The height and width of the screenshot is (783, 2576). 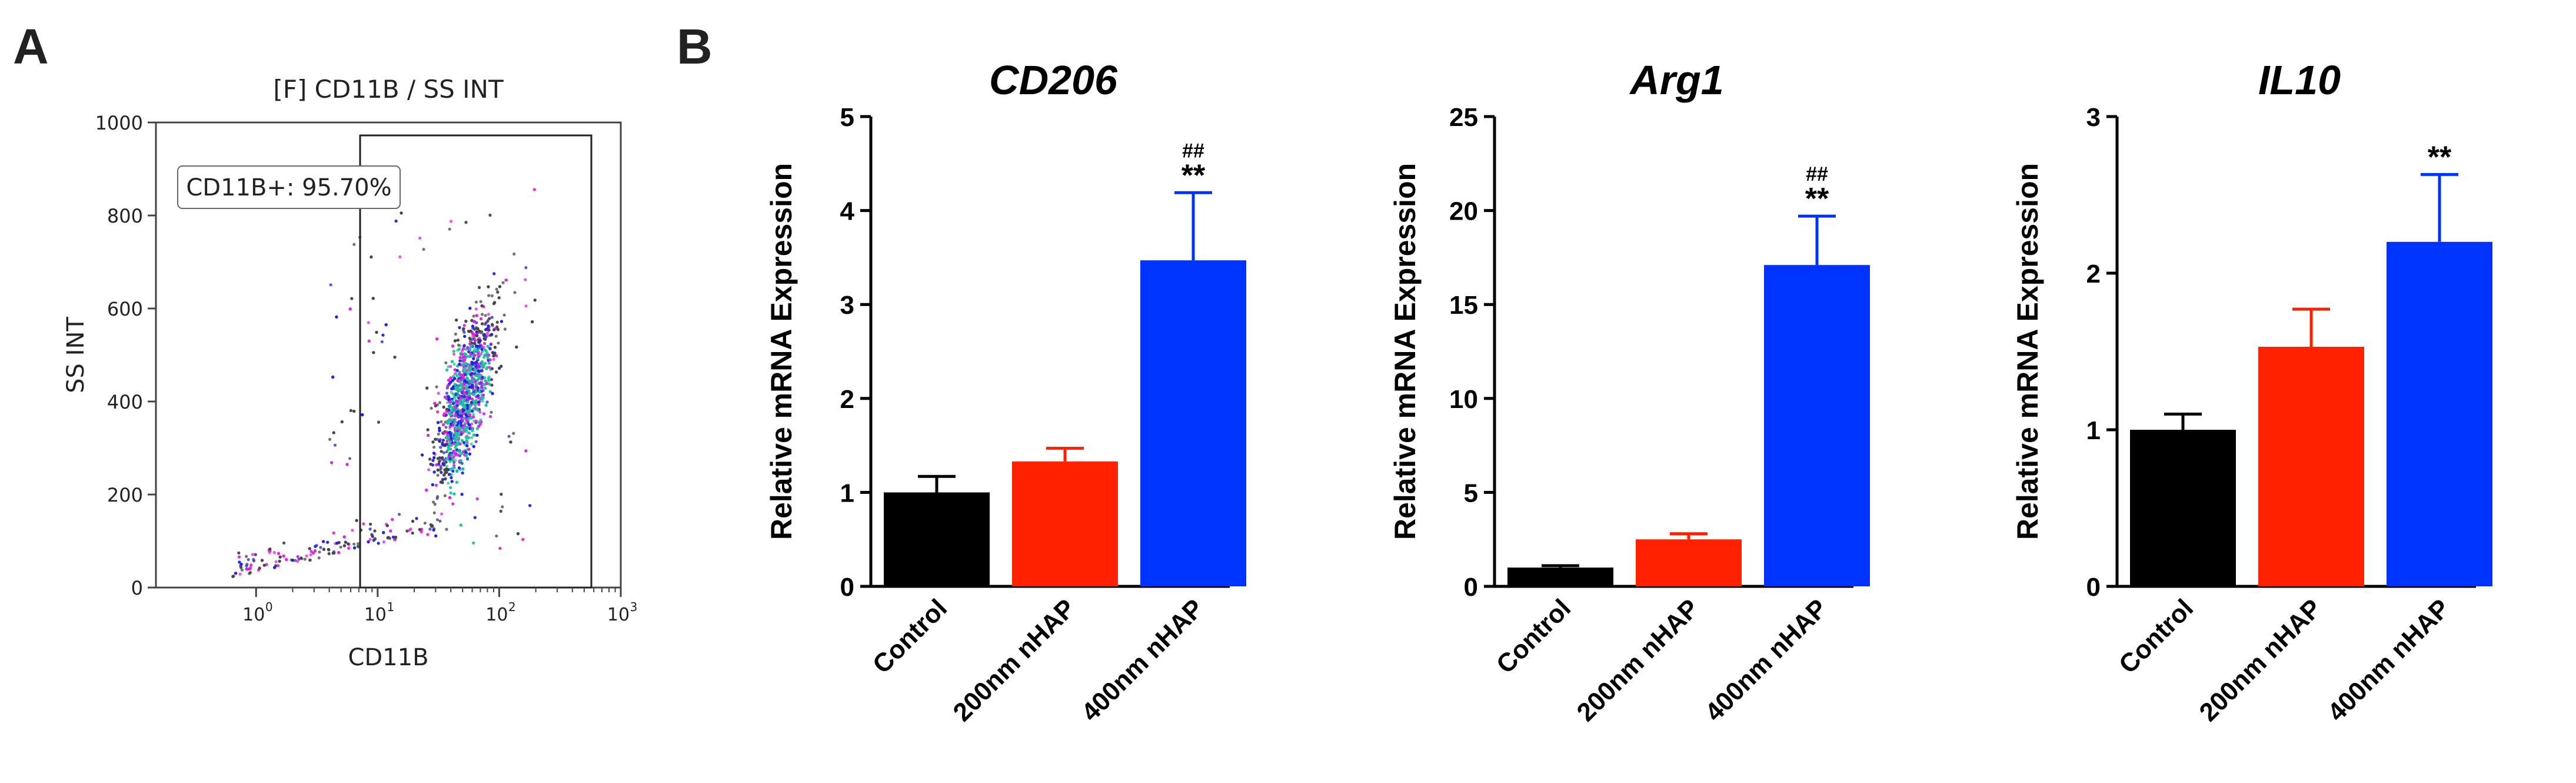 I want to click on flow-x-tick-label: 10, so click(x=253, y=615).